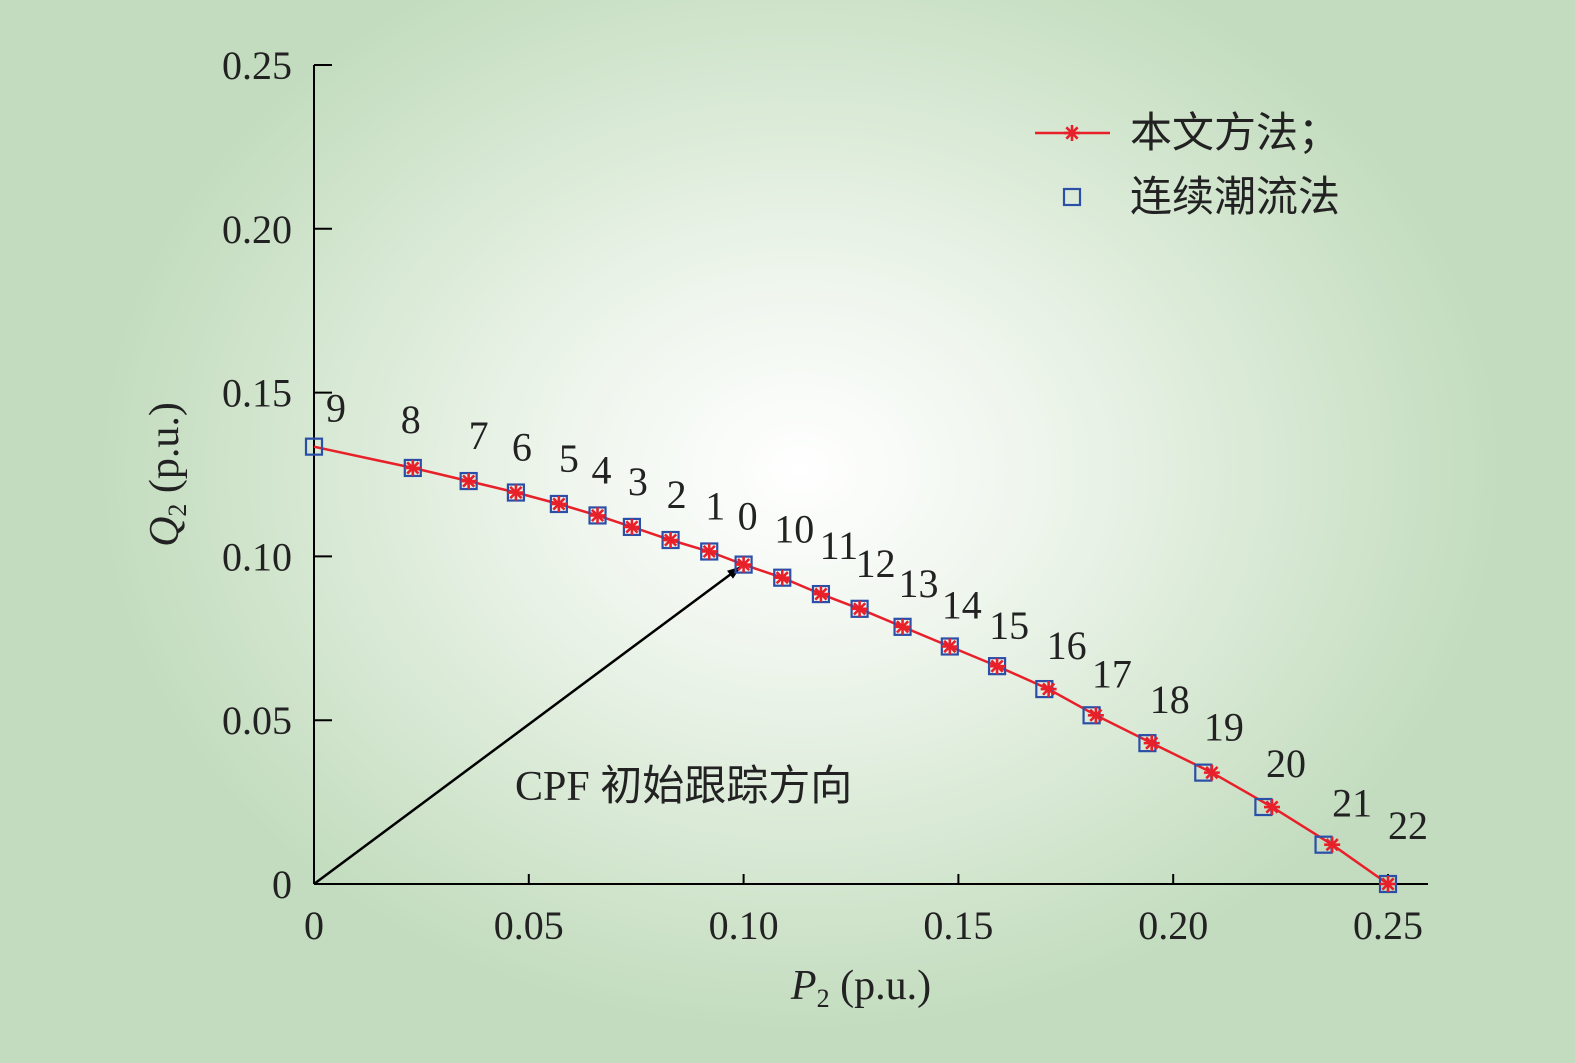 Image resolution: width=1575 pixels, height=1063 pixels. Describe the element at coordinates (569, 458) in the screenshot. I see `point-label: 5` at that location.